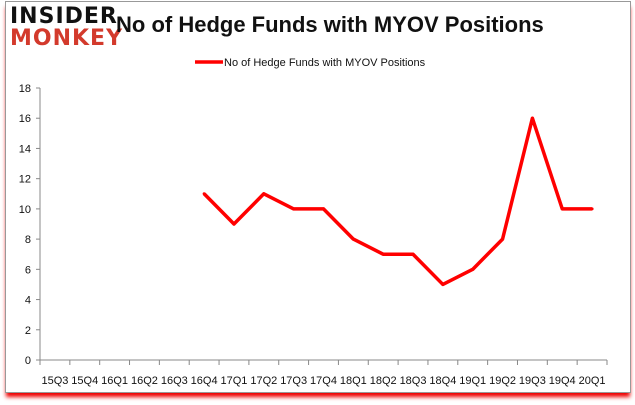  I want to click on x-tick-label: 17Q3, so click(293, 381).